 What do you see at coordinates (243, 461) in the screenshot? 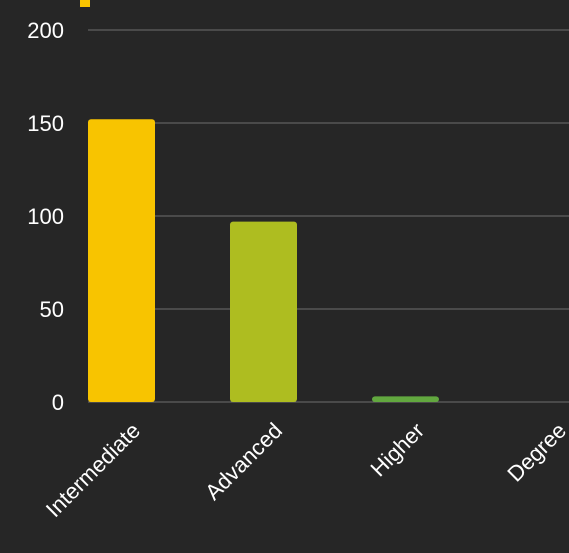
I see `x-label-advanced: Advanced` at bounding box center [243, 461].